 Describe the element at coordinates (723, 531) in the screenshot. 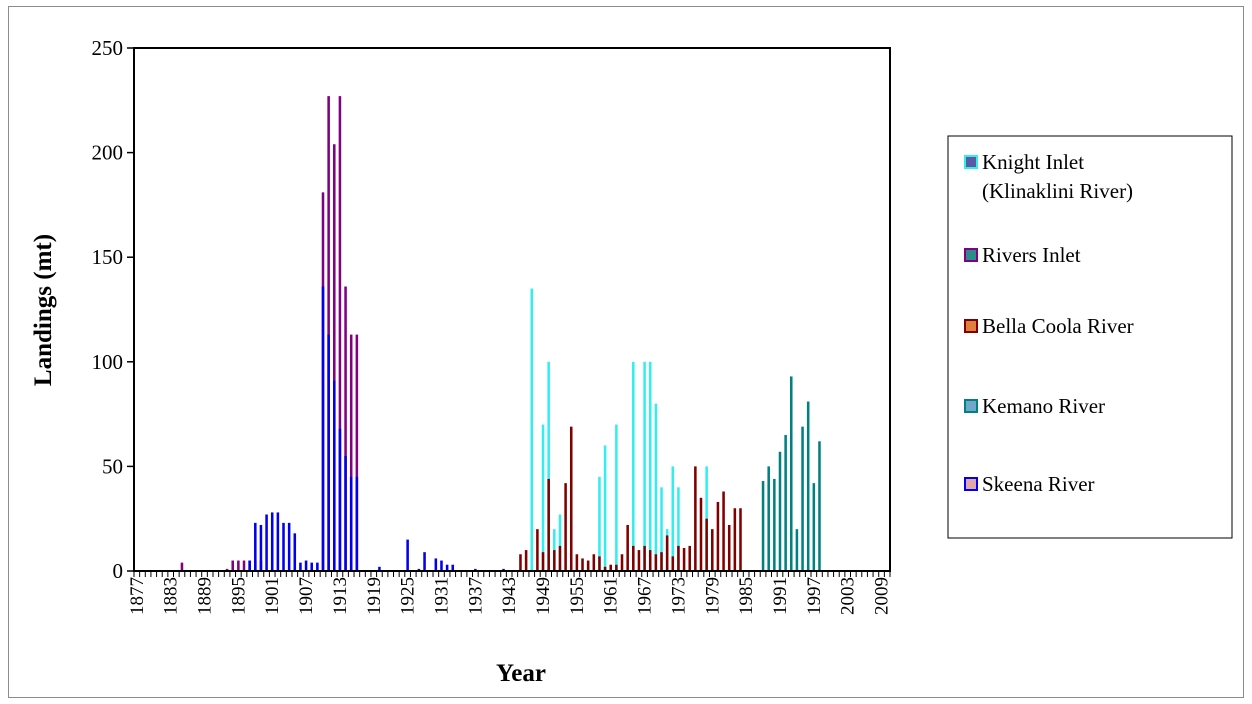

I see `bar-bella-coola-river-1981` at that location.